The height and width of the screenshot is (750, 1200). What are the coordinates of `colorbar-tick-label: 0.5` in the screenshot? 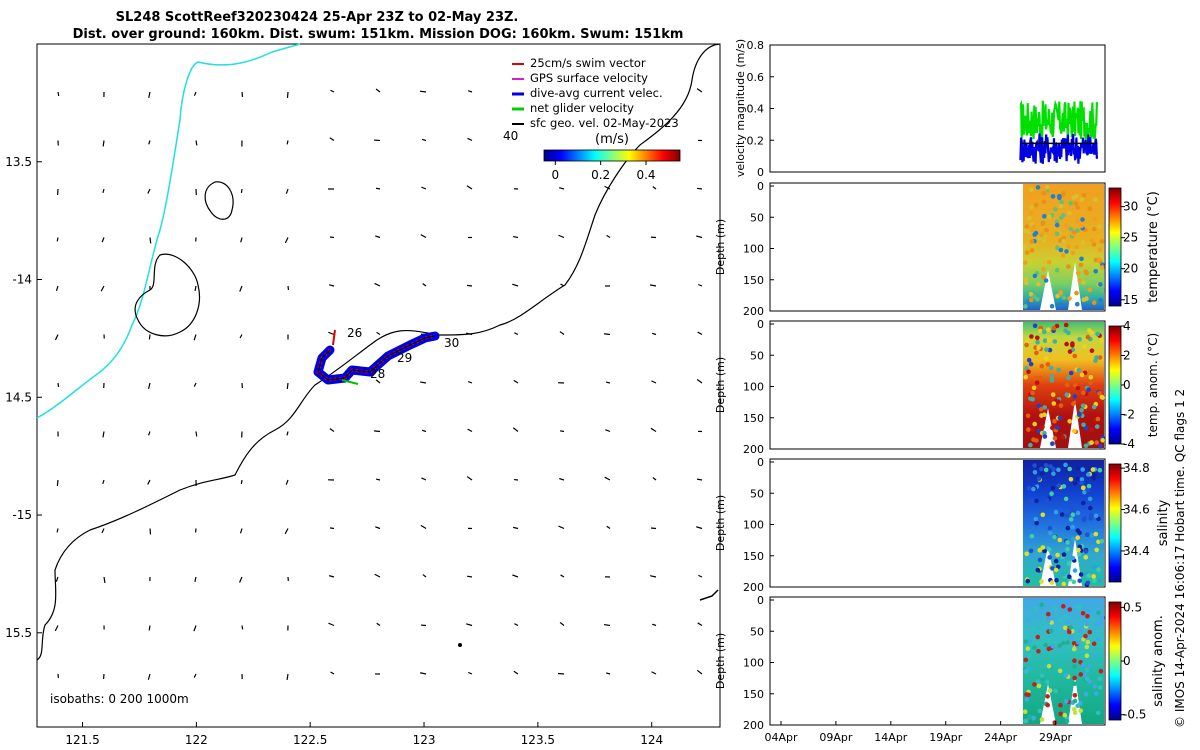 It's located at (1132, 607).